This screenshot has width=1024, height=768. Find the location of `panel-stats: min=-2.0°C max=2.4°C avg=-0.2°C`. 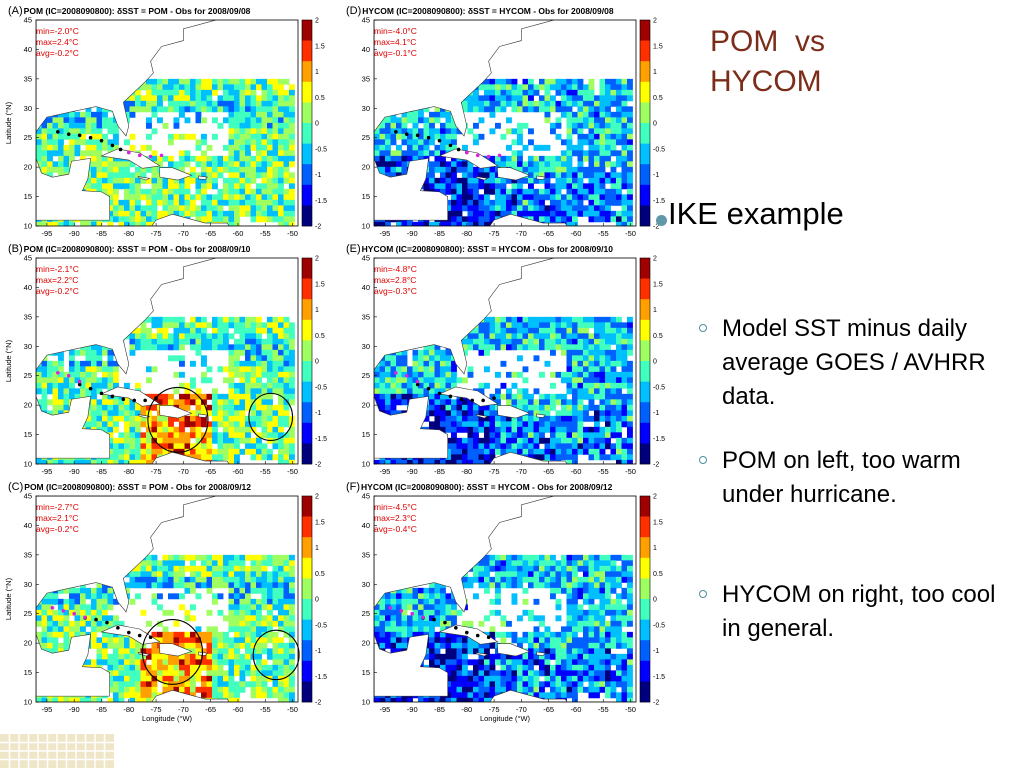

panel-stats: min=-2.0°C max=2.4°C avg=-0.2°C is located at coordinates (57, 42).